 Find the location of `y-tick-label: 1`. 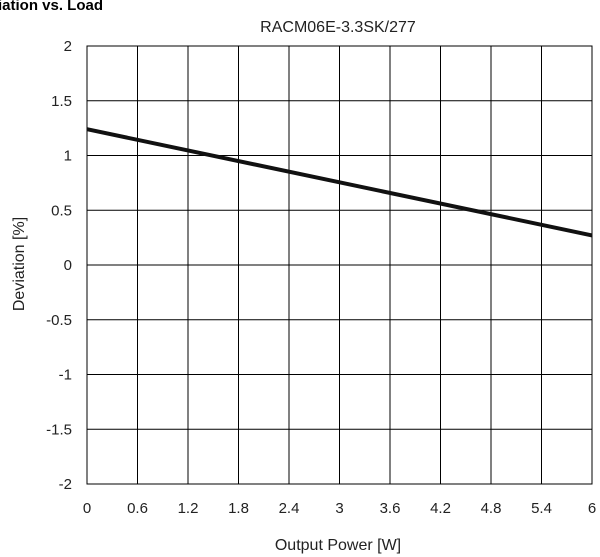

y-tick-label: 1 is located at coordinates (68, 156).